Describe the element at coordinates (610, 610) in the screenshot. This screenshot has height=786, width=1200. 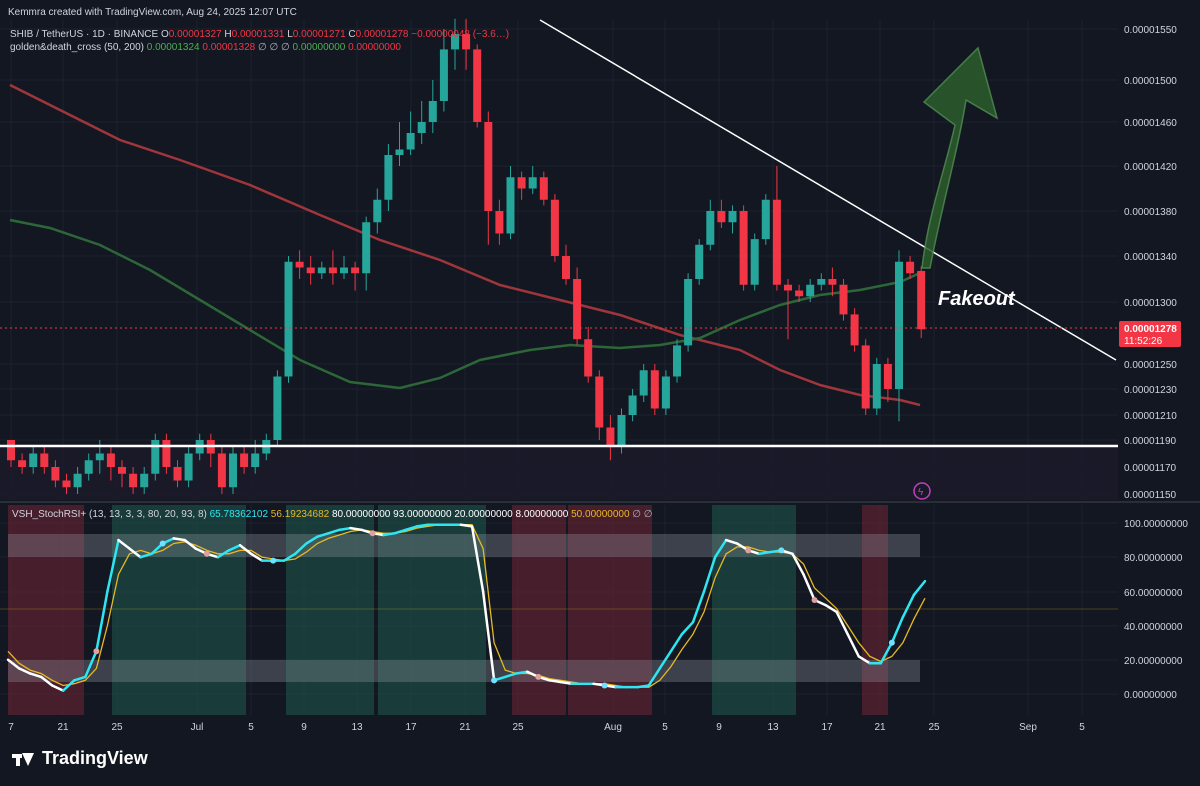
I see `stochrsi-zone` at that location.